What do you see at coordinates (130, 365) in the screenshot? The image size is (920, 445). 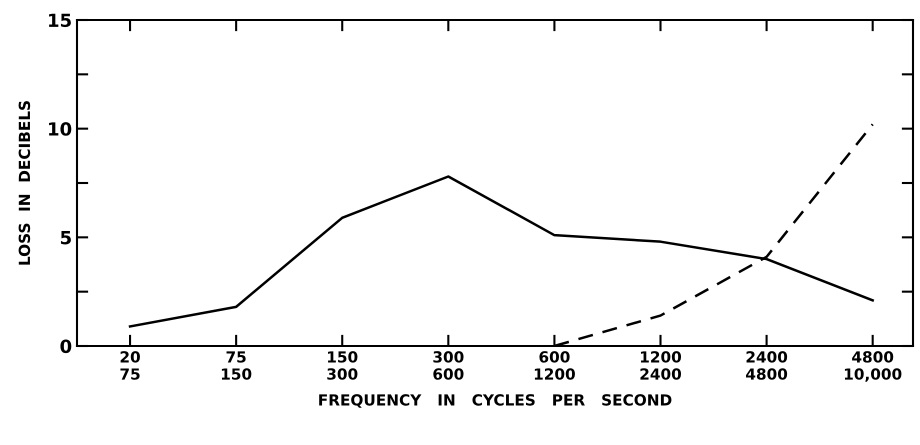 I see `x-tick-label: 20 75` at bounding box center [130, 365].